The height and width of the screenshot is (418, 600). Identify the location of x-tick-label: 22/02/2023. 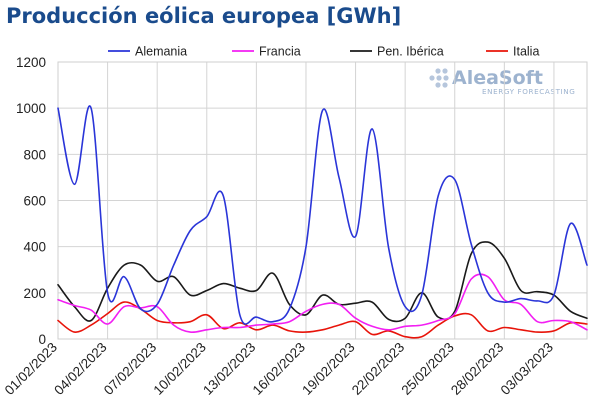
(378, 369).